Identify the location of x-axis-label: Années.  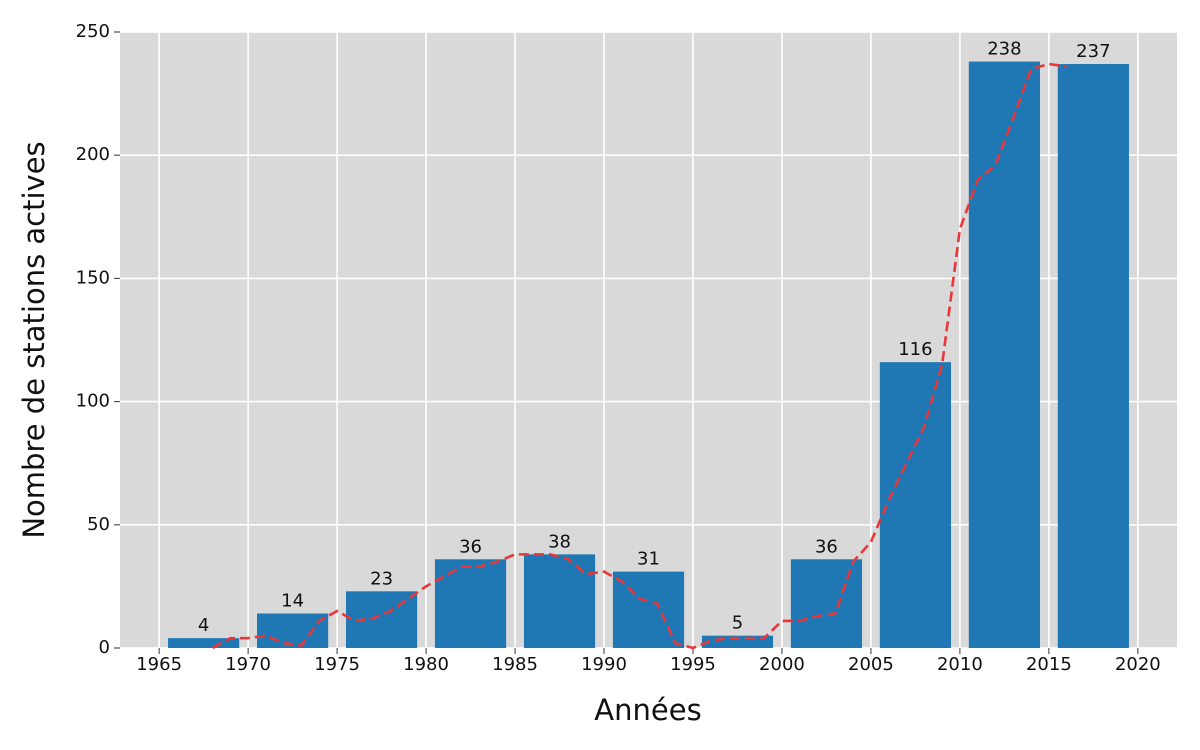
(647, 710).